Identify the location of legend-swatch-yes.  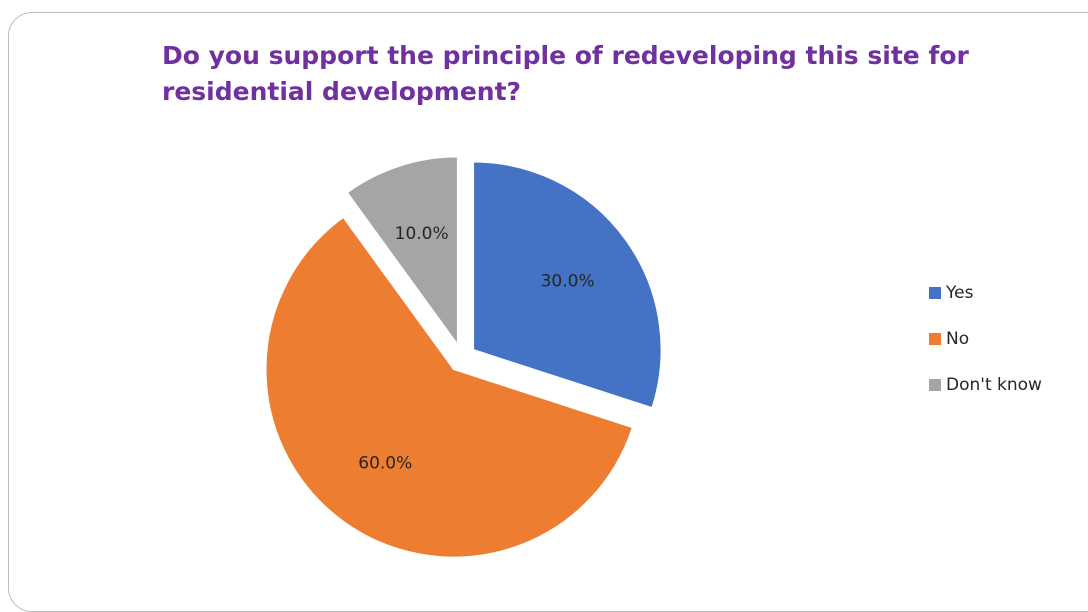
(935, 292).